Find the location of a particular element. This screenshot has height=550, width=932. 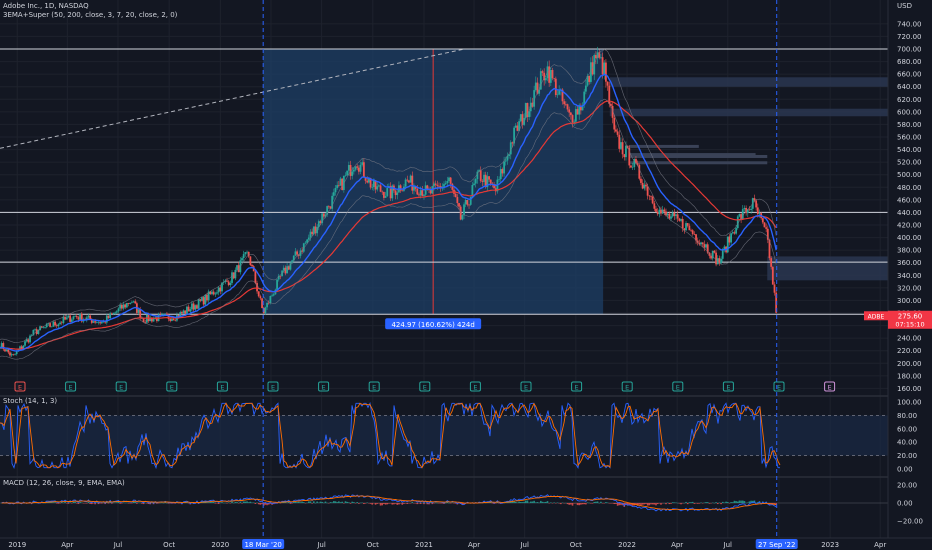

time-tick-label: 2021 is located at coordinates (424, 545).